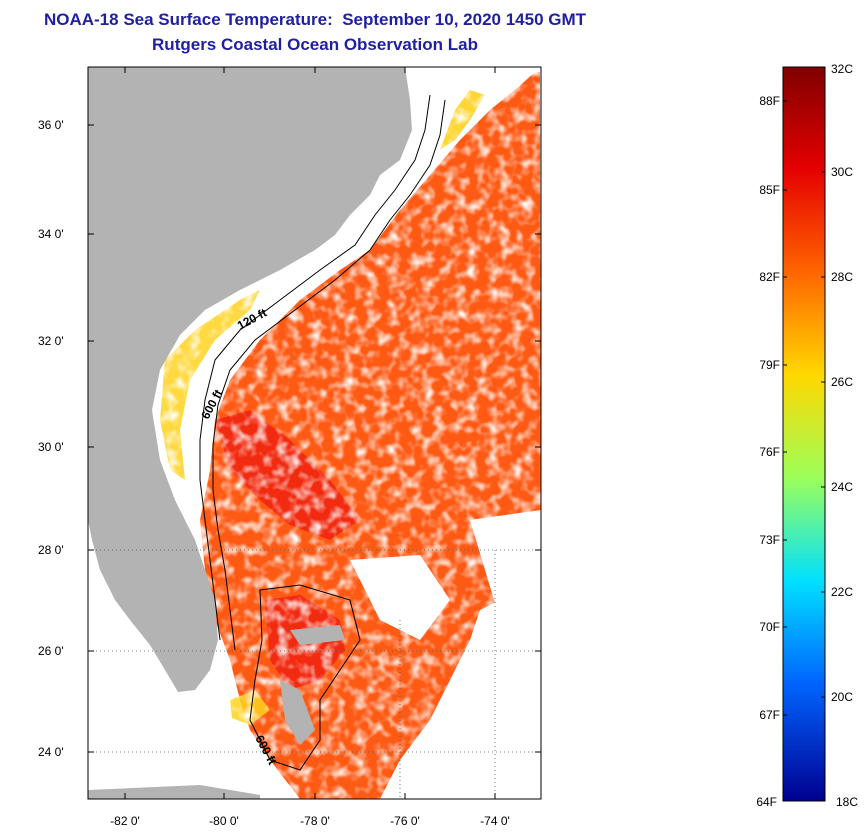 The width and height of the screenshot is (865, 832). I want to click on lon-label-78: -78 0', so click(315, 821).